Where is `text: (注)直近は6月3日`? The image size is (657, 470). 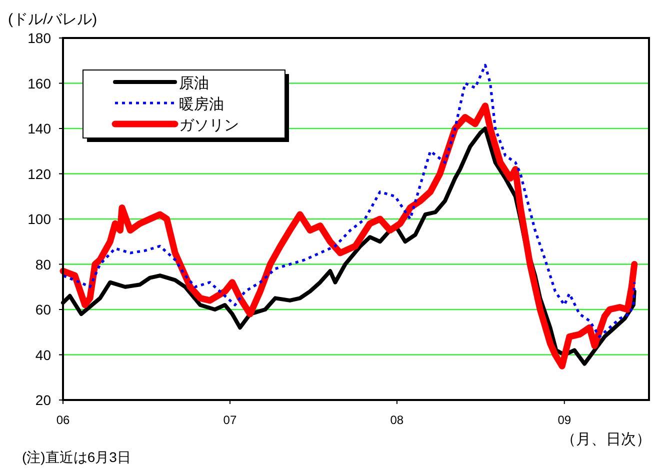 text: (注)直近は6月3日 is located at coordinates (76, 457).